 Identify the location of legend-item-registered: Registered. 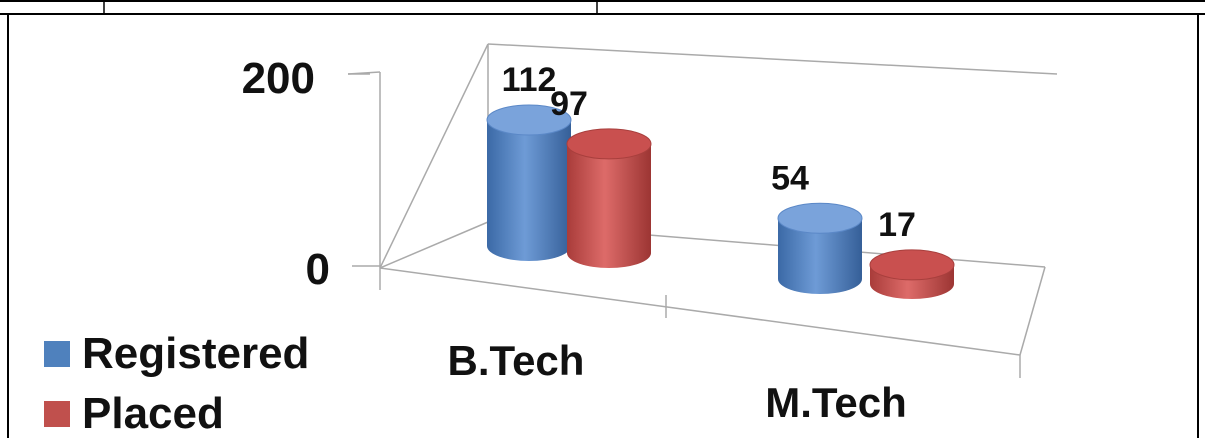
(176, 354).